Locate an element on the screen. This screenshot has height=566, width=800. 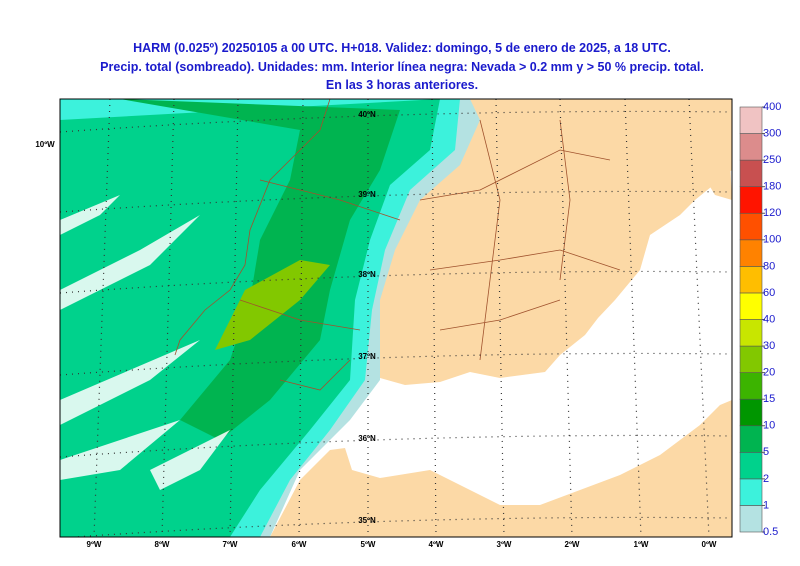
lat-label: 35ºN is located at coordinates (367, 520).